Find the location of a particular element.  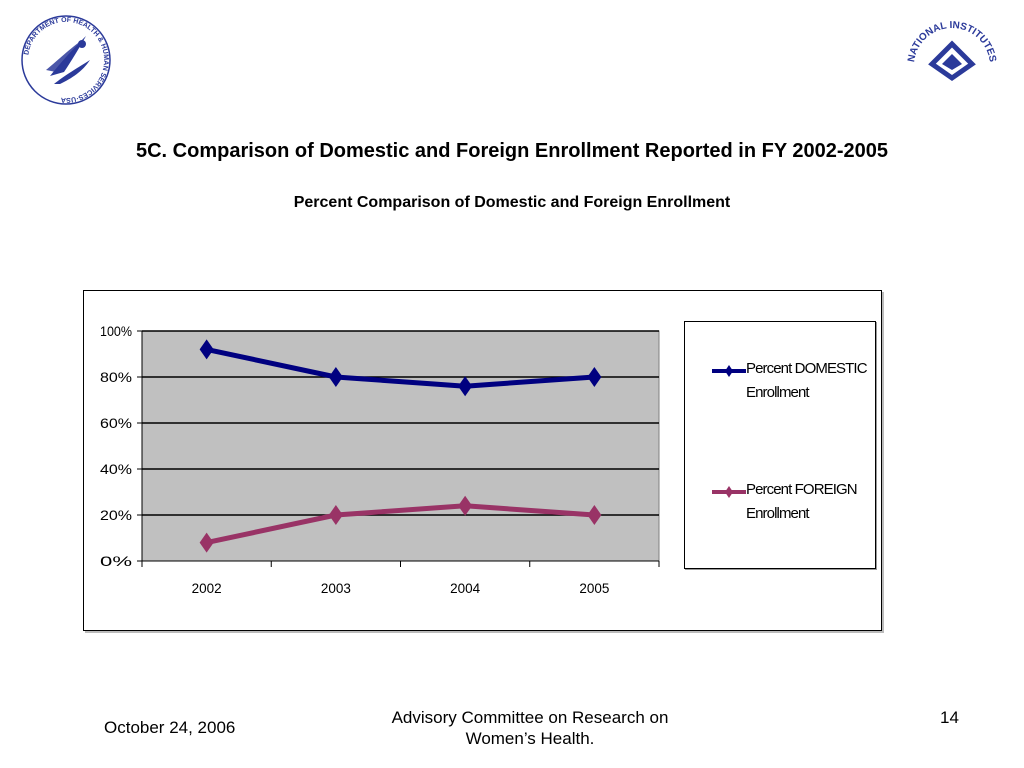

nih-seal-logo: NATIONAL INSTITUTES OF HEALTH is located at coordinates (949, 48).